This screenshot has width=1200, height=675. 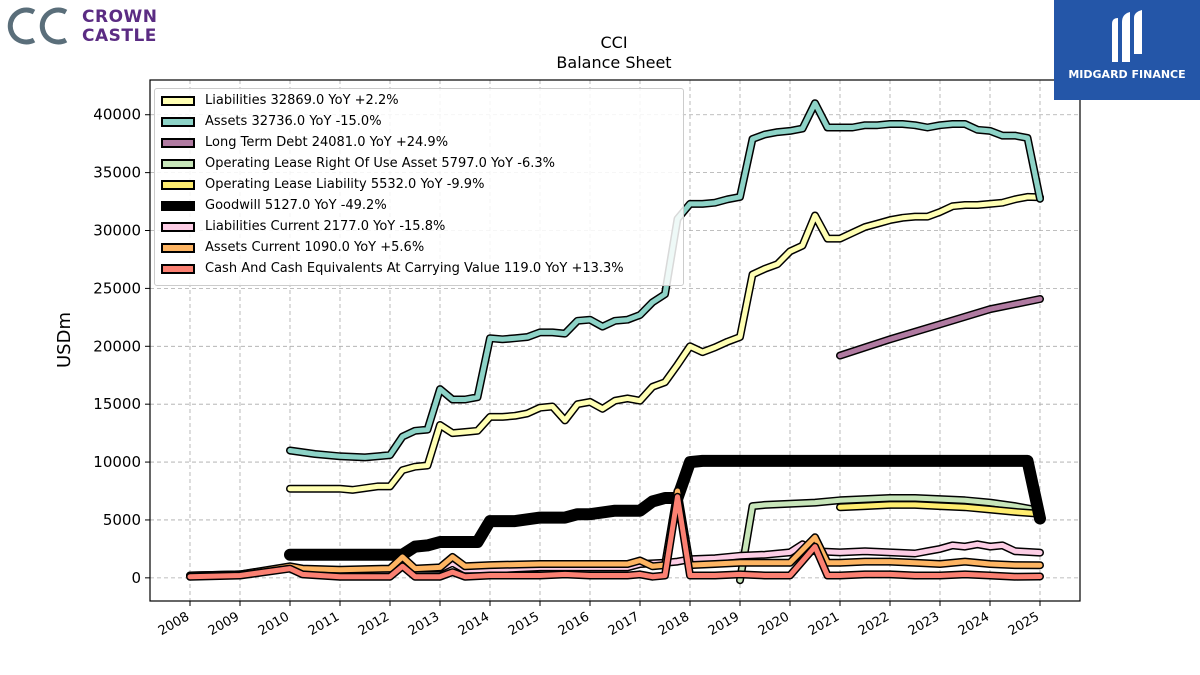 I want to click on logo-line-2: CASTLE, so click(x=119, y=36).